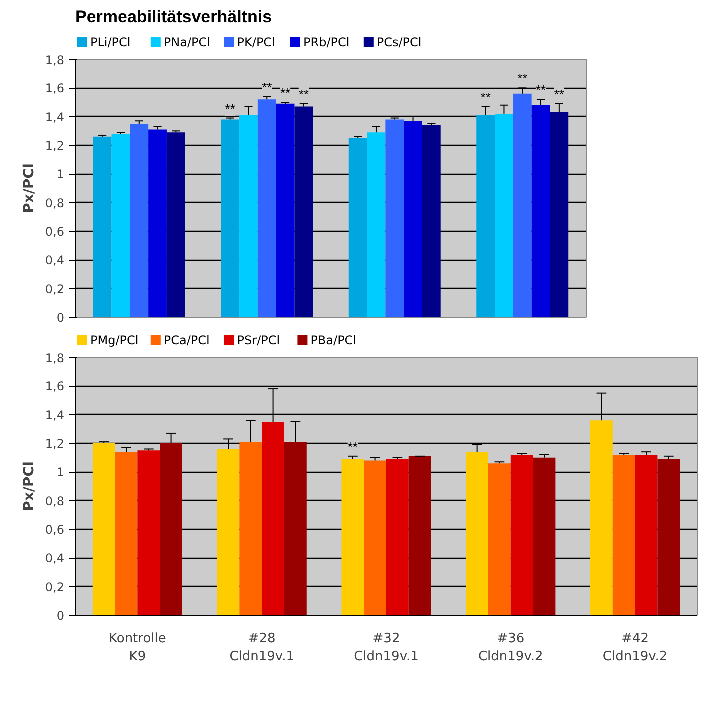 The height and width of the screenshot is (724, 705). Describe the element at coordinates (187, 341) in the screenshot. I see `legend-label: PCa/PCl` at that location.